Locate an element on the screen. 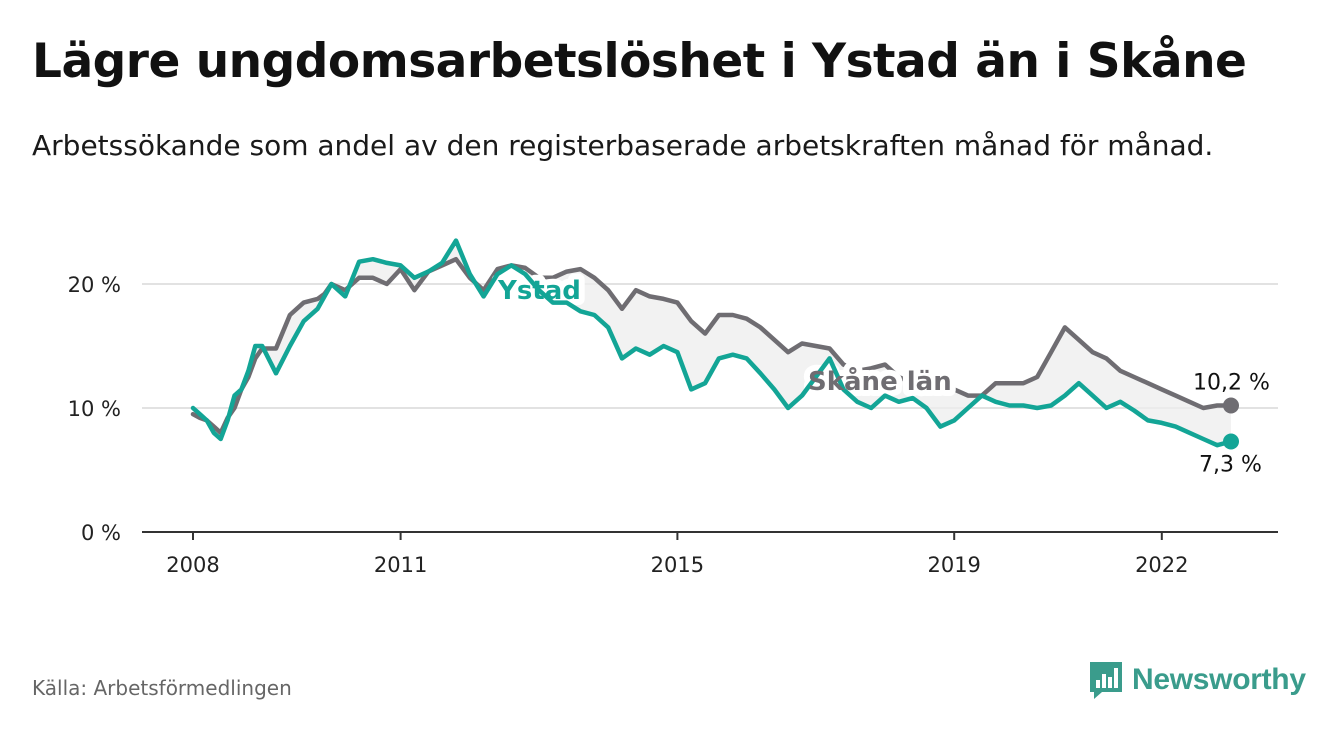 This screenshot has height=734, width=1340. series-label-skane: Skåne län is located at coordinates (880, 381).